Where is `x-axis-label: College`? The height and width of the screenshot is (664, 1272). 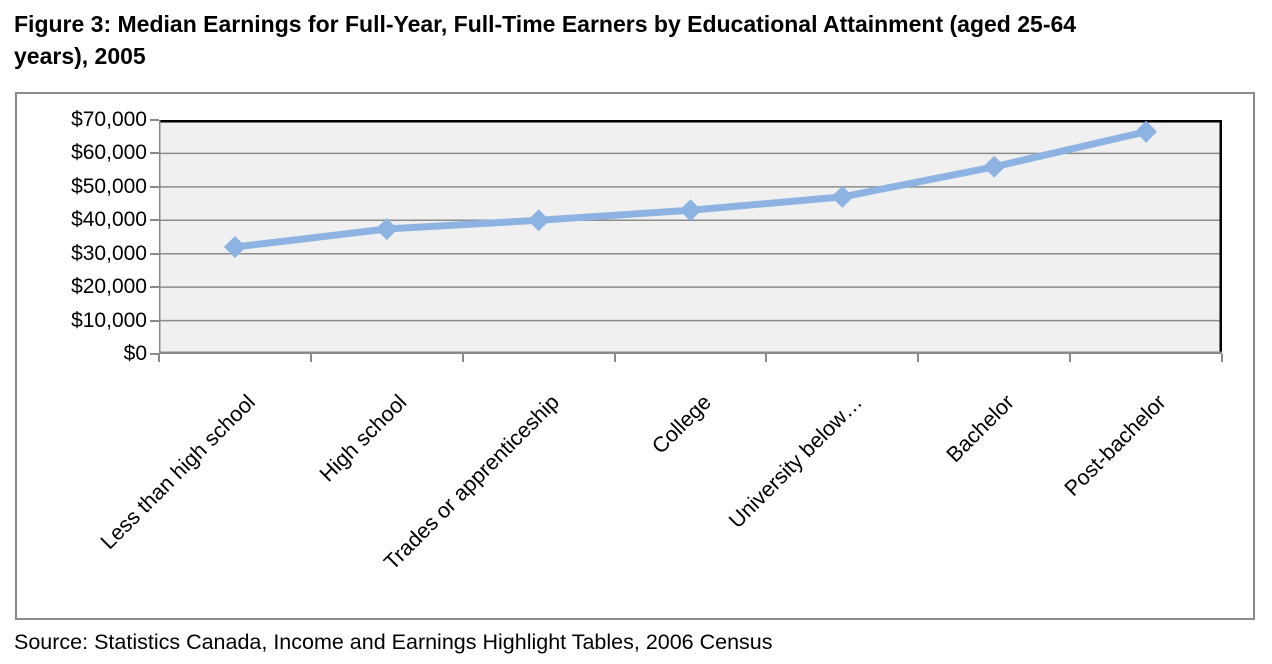
x-axis-label: College is located at coordinates (681, 424).